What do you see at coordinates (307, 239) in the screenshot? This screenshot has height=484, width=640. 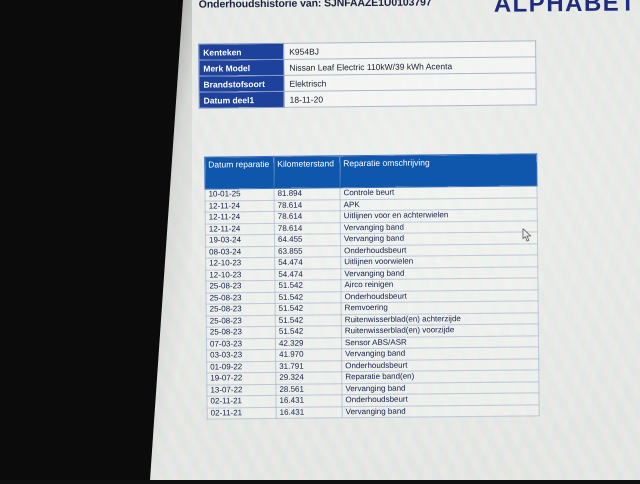 I see `odometer-cell: 64.455` at bounding box center [307, 239].